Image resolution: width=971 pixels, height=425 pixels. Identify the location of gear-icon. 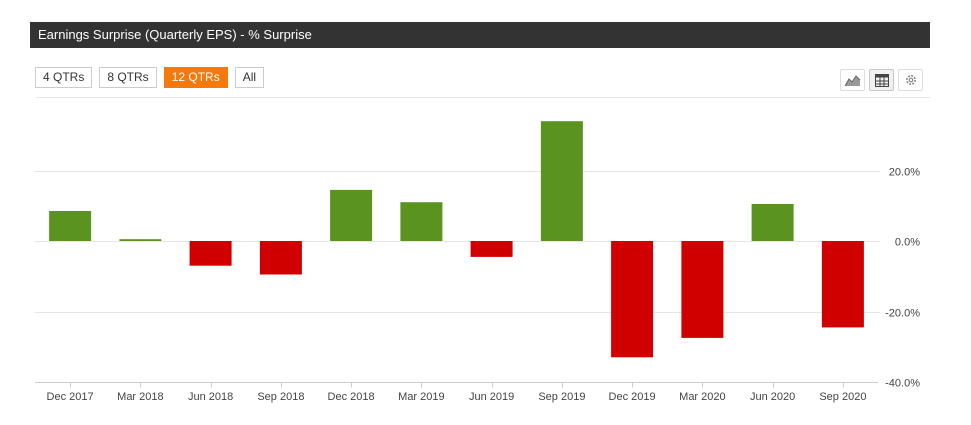
(910, 80).